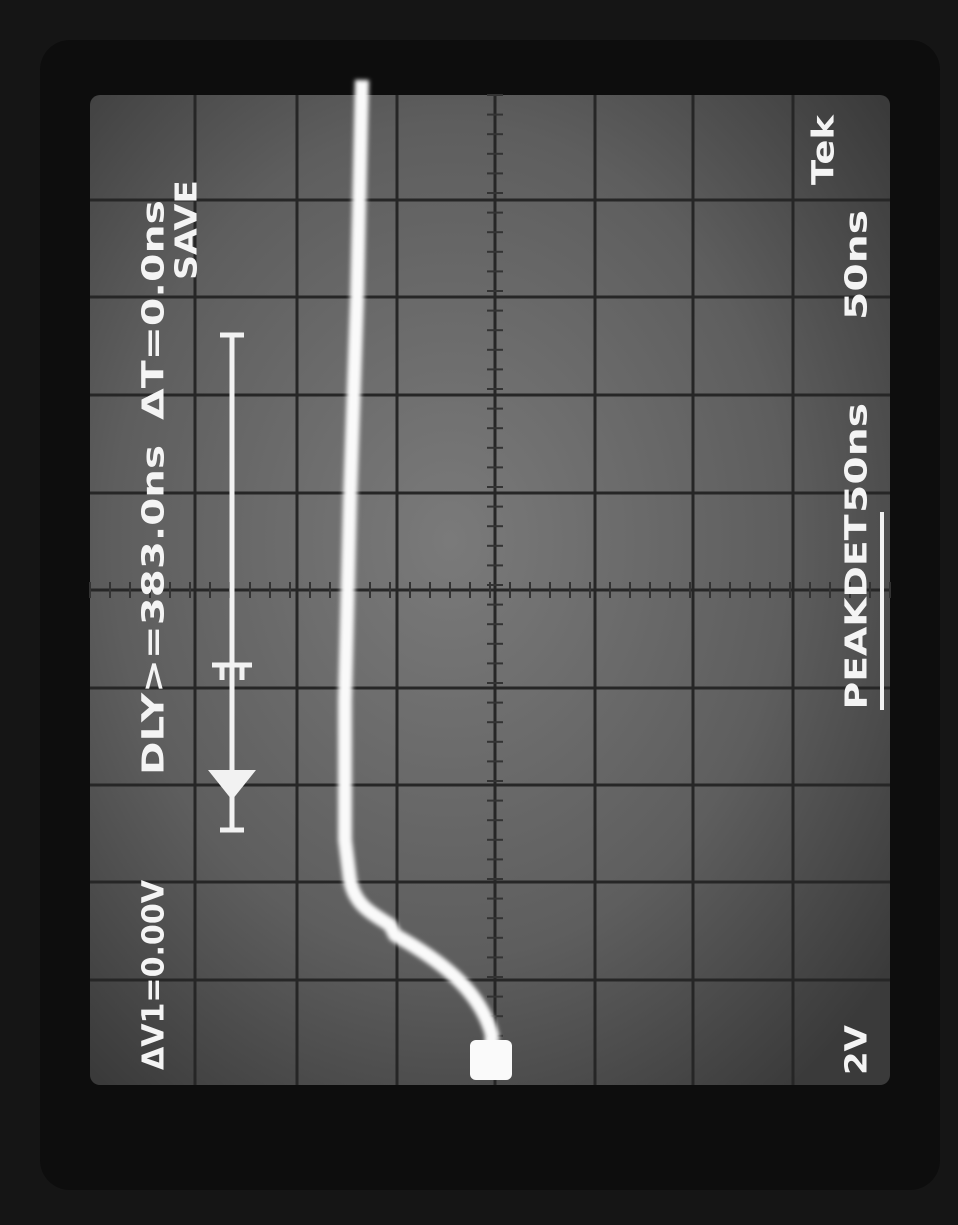  Describe the element at coordinates (491, 1060) in the screenshot. I see `trace-start-blob` at that location.